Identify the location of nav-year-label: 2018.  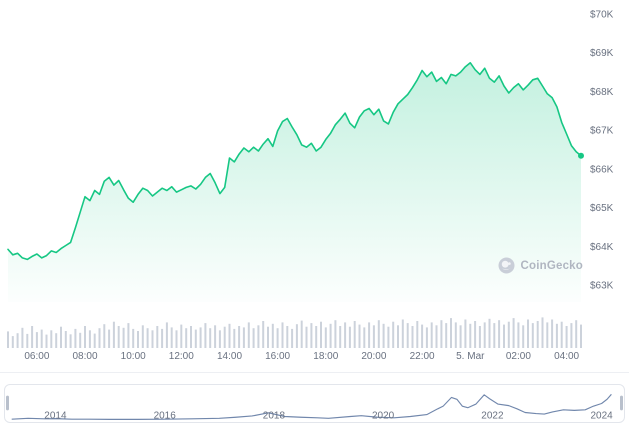
(274, 415).